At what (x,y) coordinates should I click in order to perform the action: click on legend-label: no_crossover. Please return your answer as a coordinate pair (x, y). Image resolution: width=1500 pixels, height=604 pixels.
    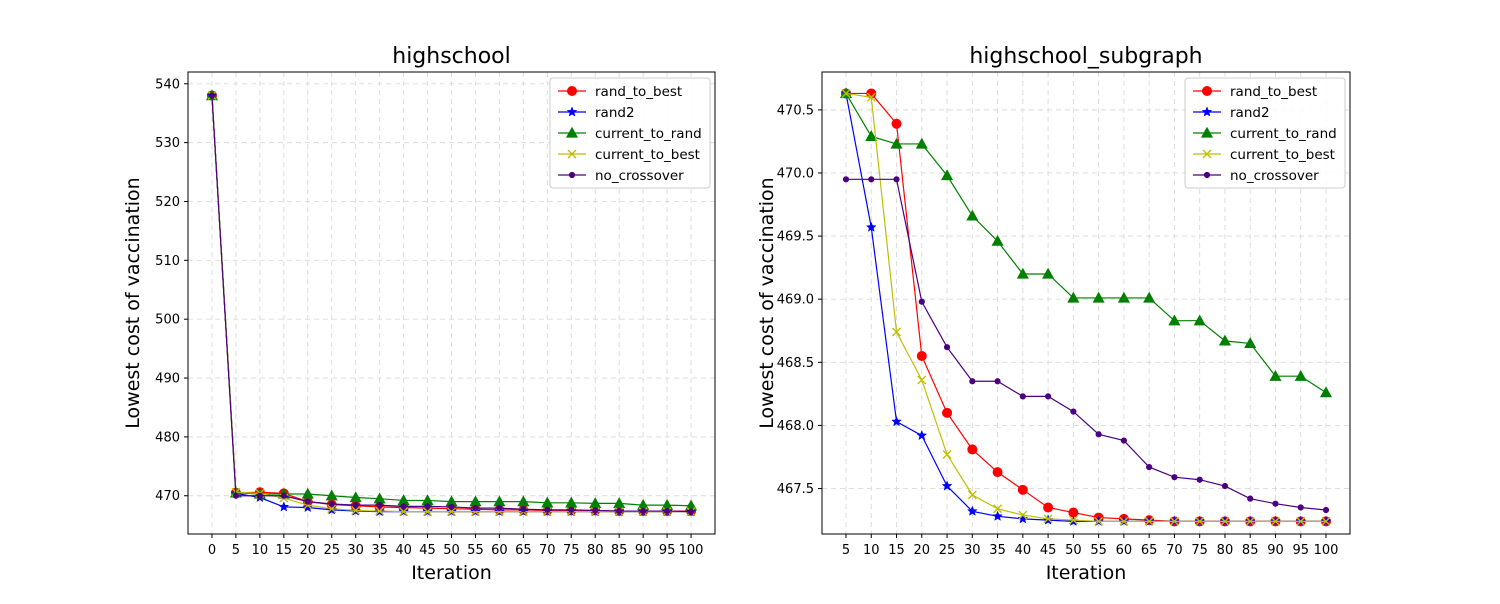
    Looking at the image, I should click on (1274, 176).